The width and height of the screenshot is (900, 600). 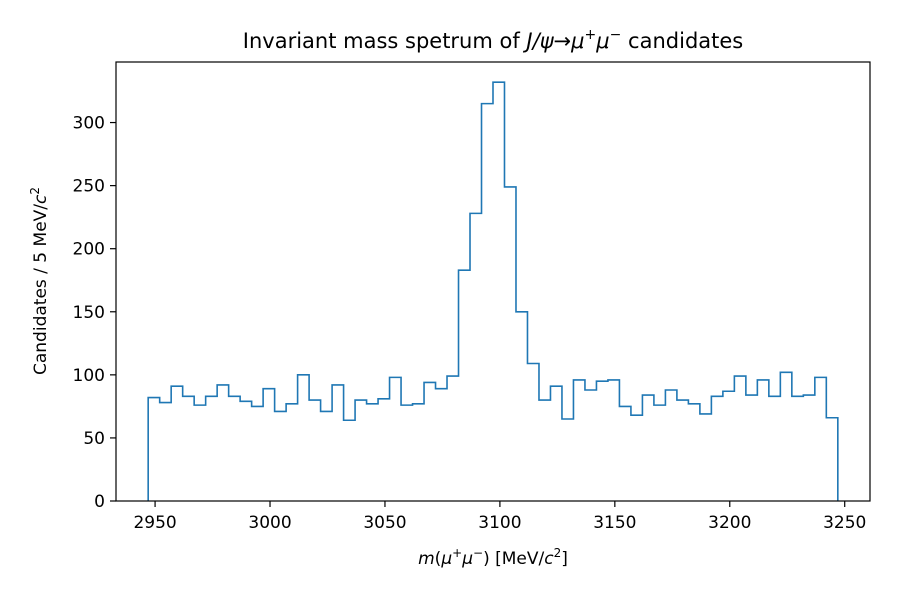 What do you see at coordinates (499, 523) in the screenshot?
I see `x-tick-label: 3100` at bounding box center [499, 523].